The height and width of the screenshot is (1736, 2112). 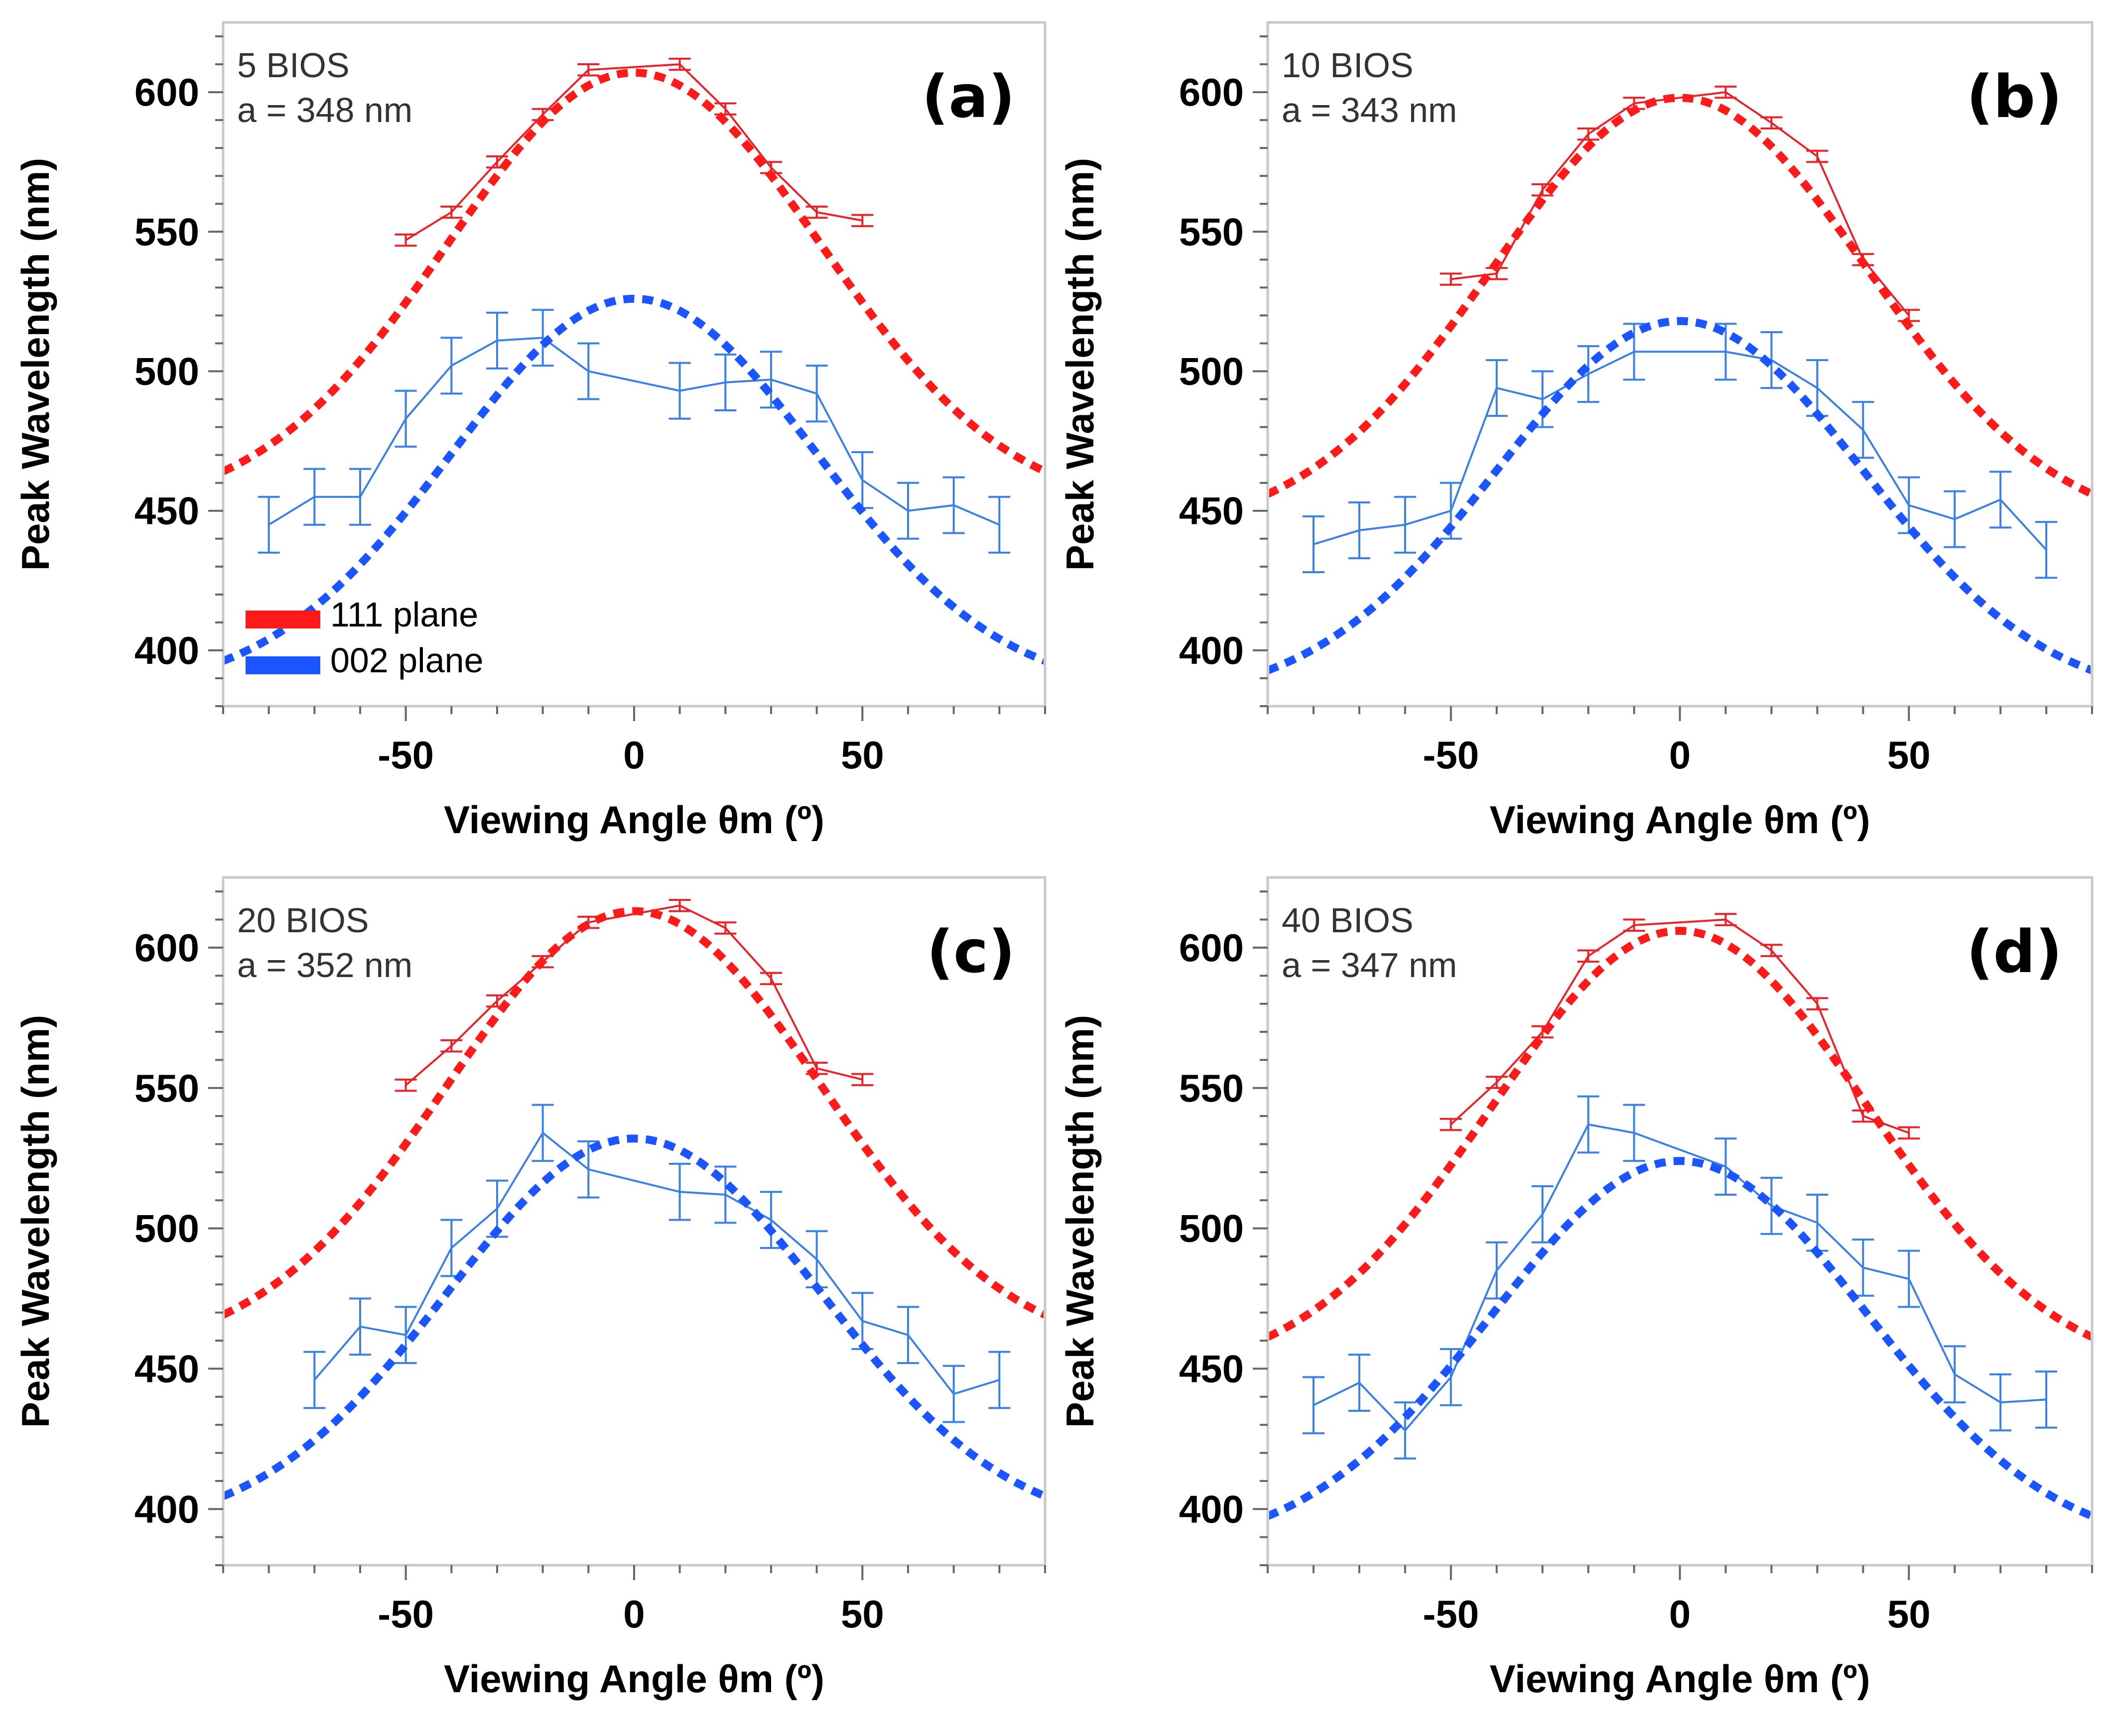 I want to click on panel-label: (b), so click(x=2015, y=97).